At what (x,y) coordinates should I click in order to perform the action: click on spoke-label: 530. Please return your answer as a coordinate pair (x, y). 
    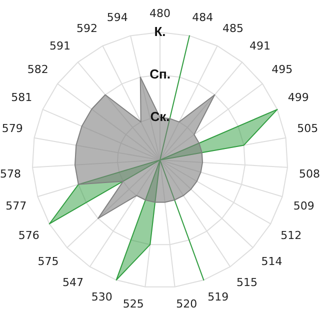
    Looking at the image, I should click on (101, 297).